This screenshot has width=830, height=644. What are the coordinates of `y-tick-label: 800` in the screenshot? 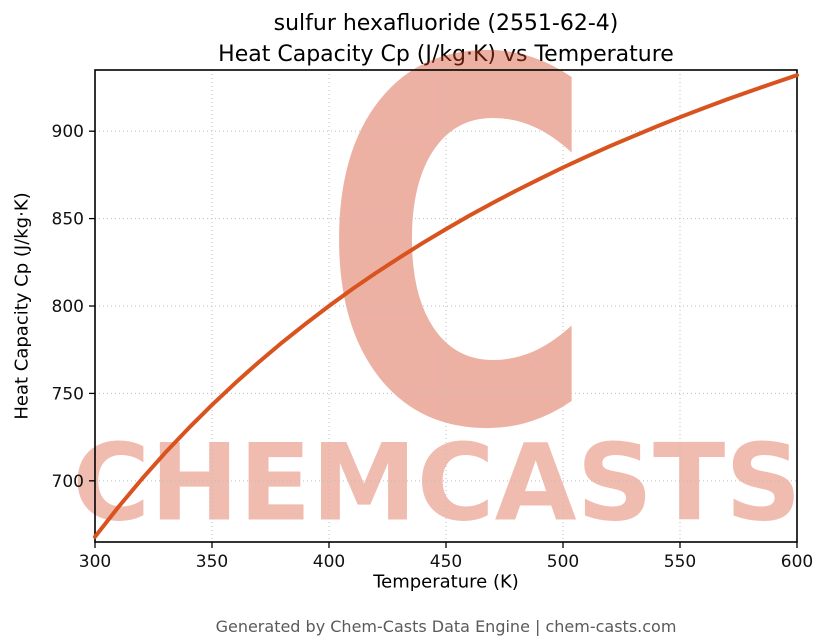 It's located at (68, 307).